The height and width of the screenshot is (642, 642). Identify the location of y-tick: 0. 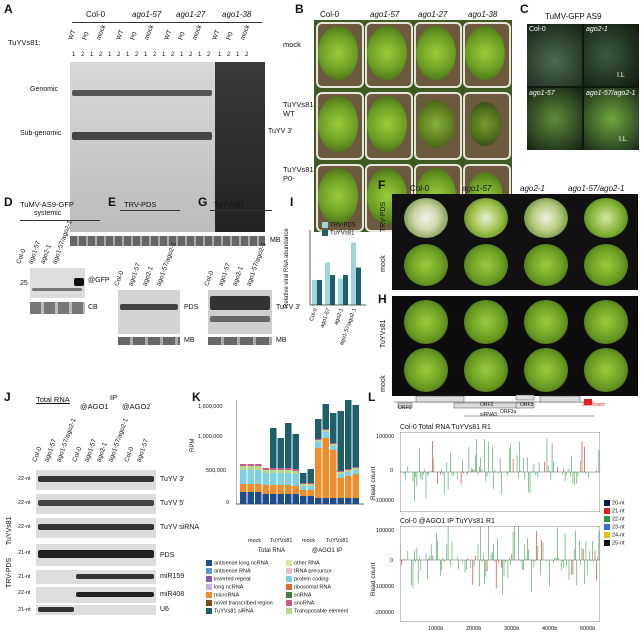
(228, 503).